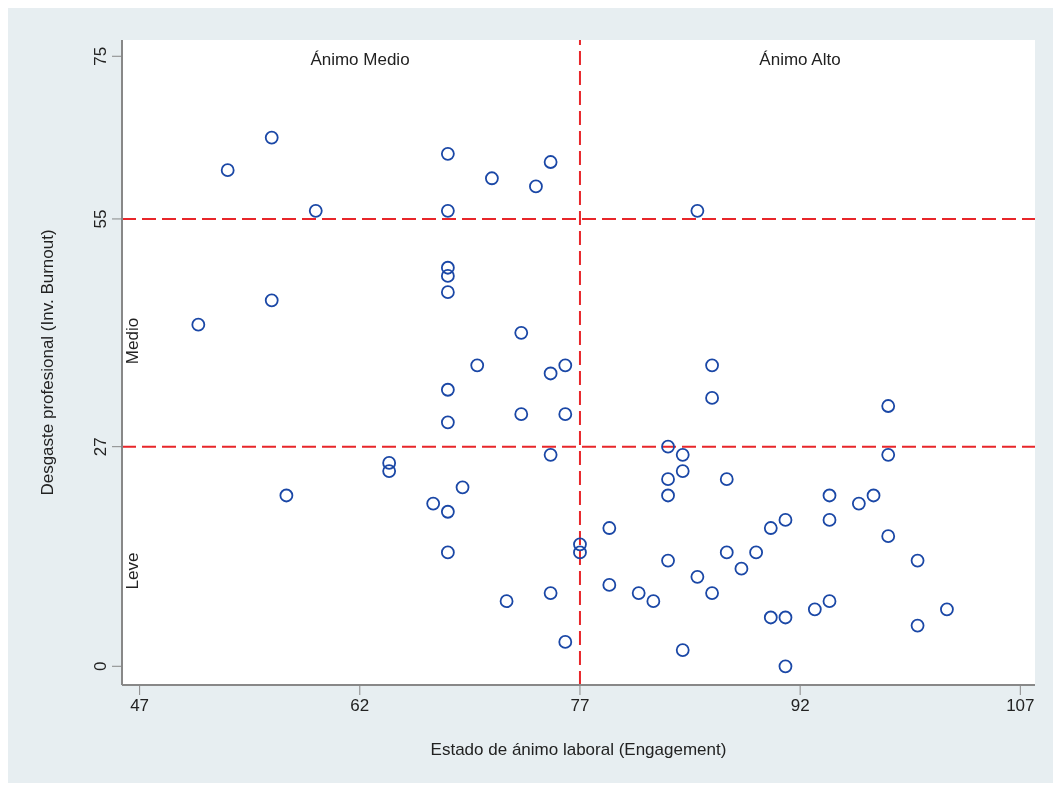 This screenshot has width=1053, height=786. I want to click on y-tick-label: 0, so click(100, 666).